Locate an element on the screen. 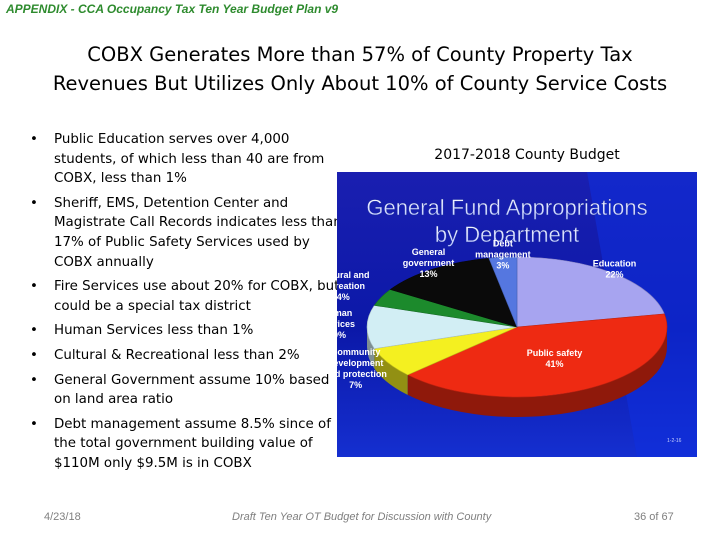 The image size is (720, 540). chart-footnote: 1-2-16 is located at coordinates (674, 441).